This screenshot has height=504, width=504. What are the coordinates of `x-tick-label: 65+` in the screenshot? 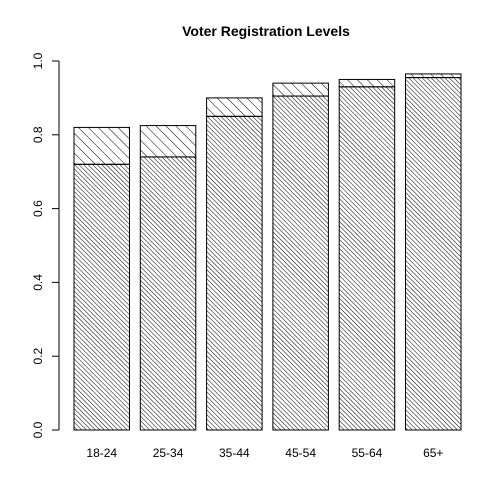 It's located at (433, 453).